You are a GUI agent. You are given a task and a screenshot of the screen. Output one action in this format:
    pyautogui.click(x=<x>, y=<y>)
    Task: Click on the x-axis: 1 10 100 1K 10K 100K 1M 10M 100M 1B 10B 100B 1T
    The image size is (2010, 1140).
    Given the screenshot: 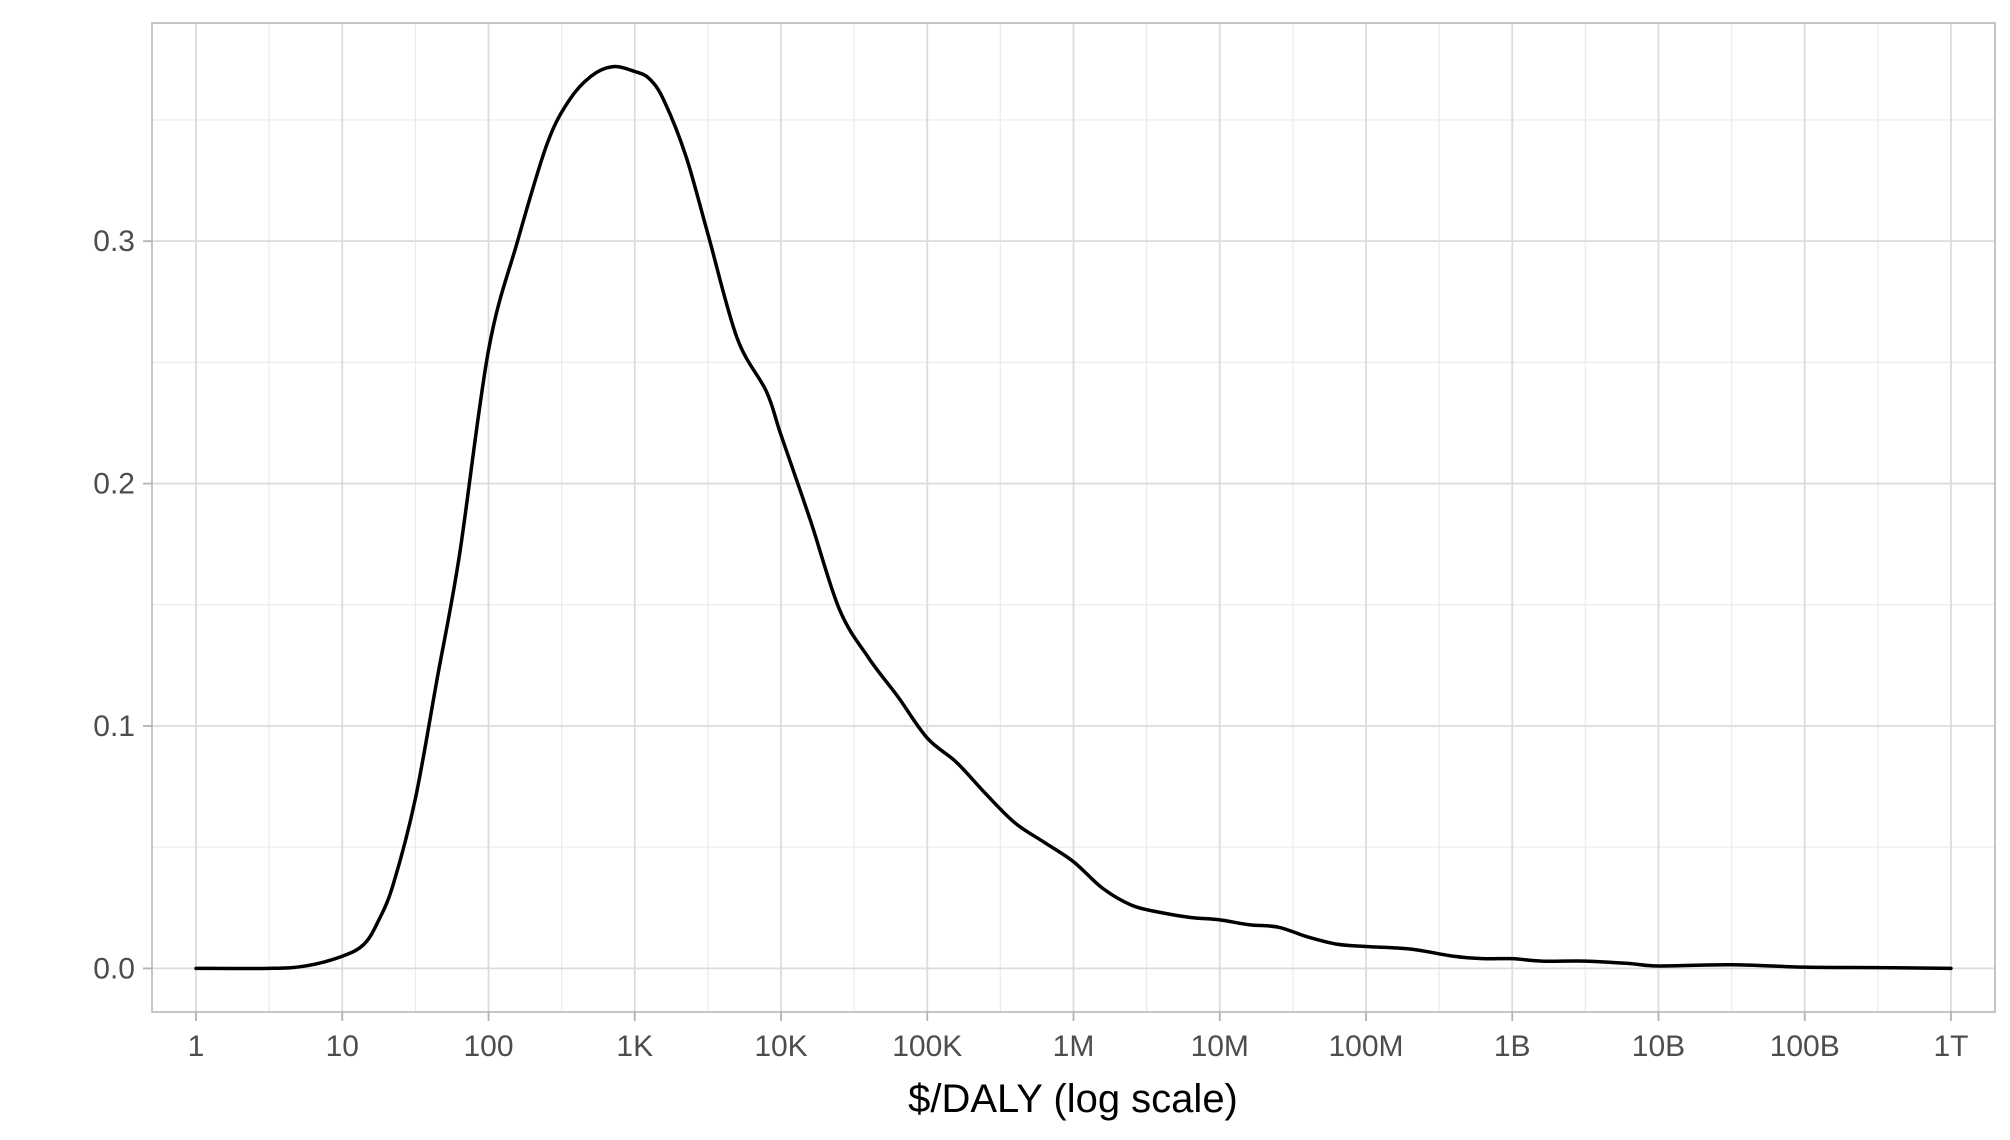 What is the action you would take?
    pyautogui.click(x=1078, y=1037)
    